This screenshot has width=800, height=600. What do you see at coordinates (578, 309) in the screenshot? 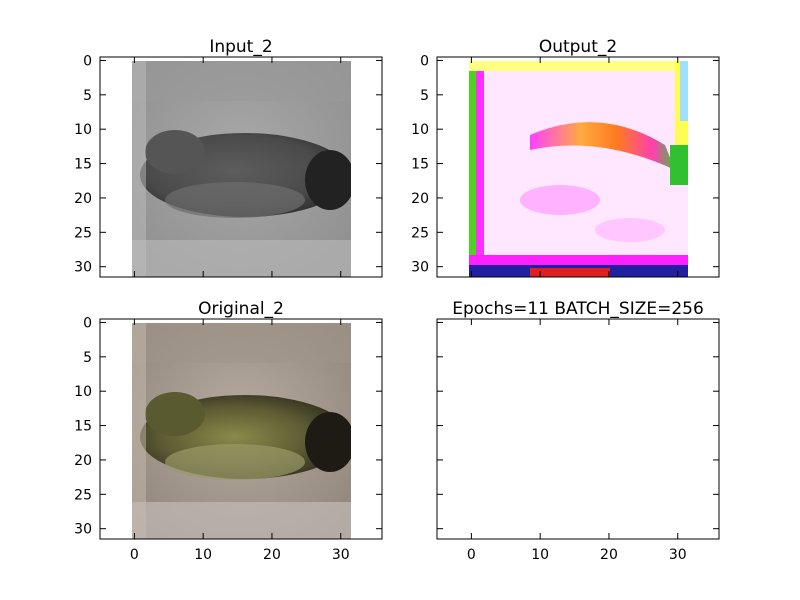
I see `axes-title: Epochs=11 BATCH_SIZE=256` at bounding box center [578, 309].